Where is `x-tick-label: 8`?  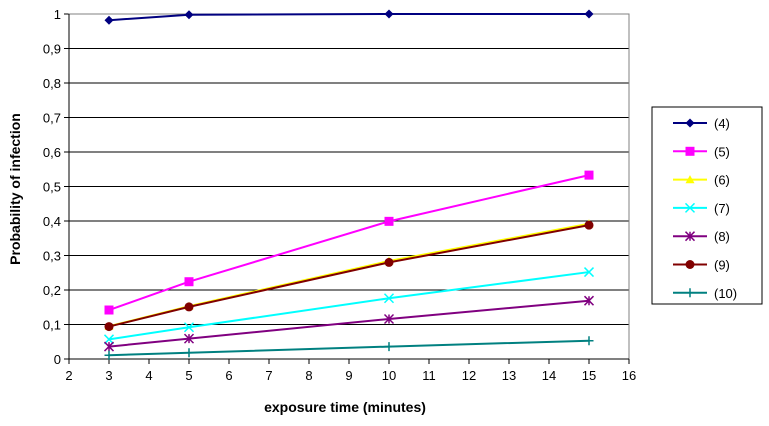
x-tick-label: 8 is located at coordinates (308, 375).